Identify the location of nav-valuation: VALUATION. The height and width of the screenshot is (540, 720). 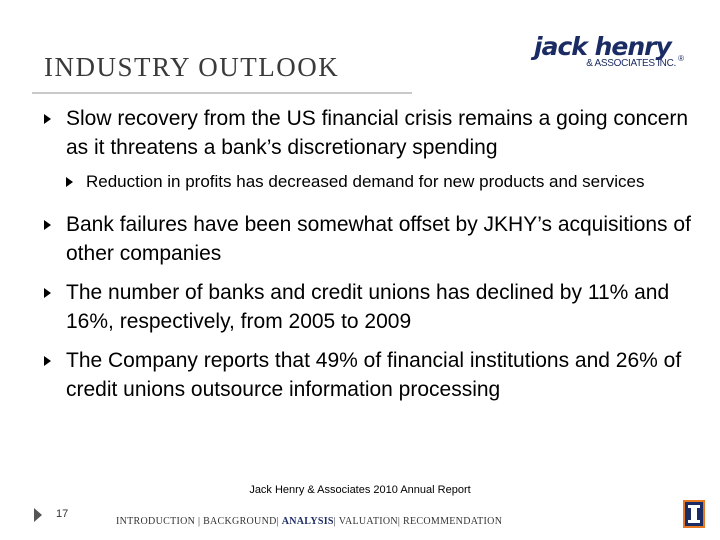
(368, 521).